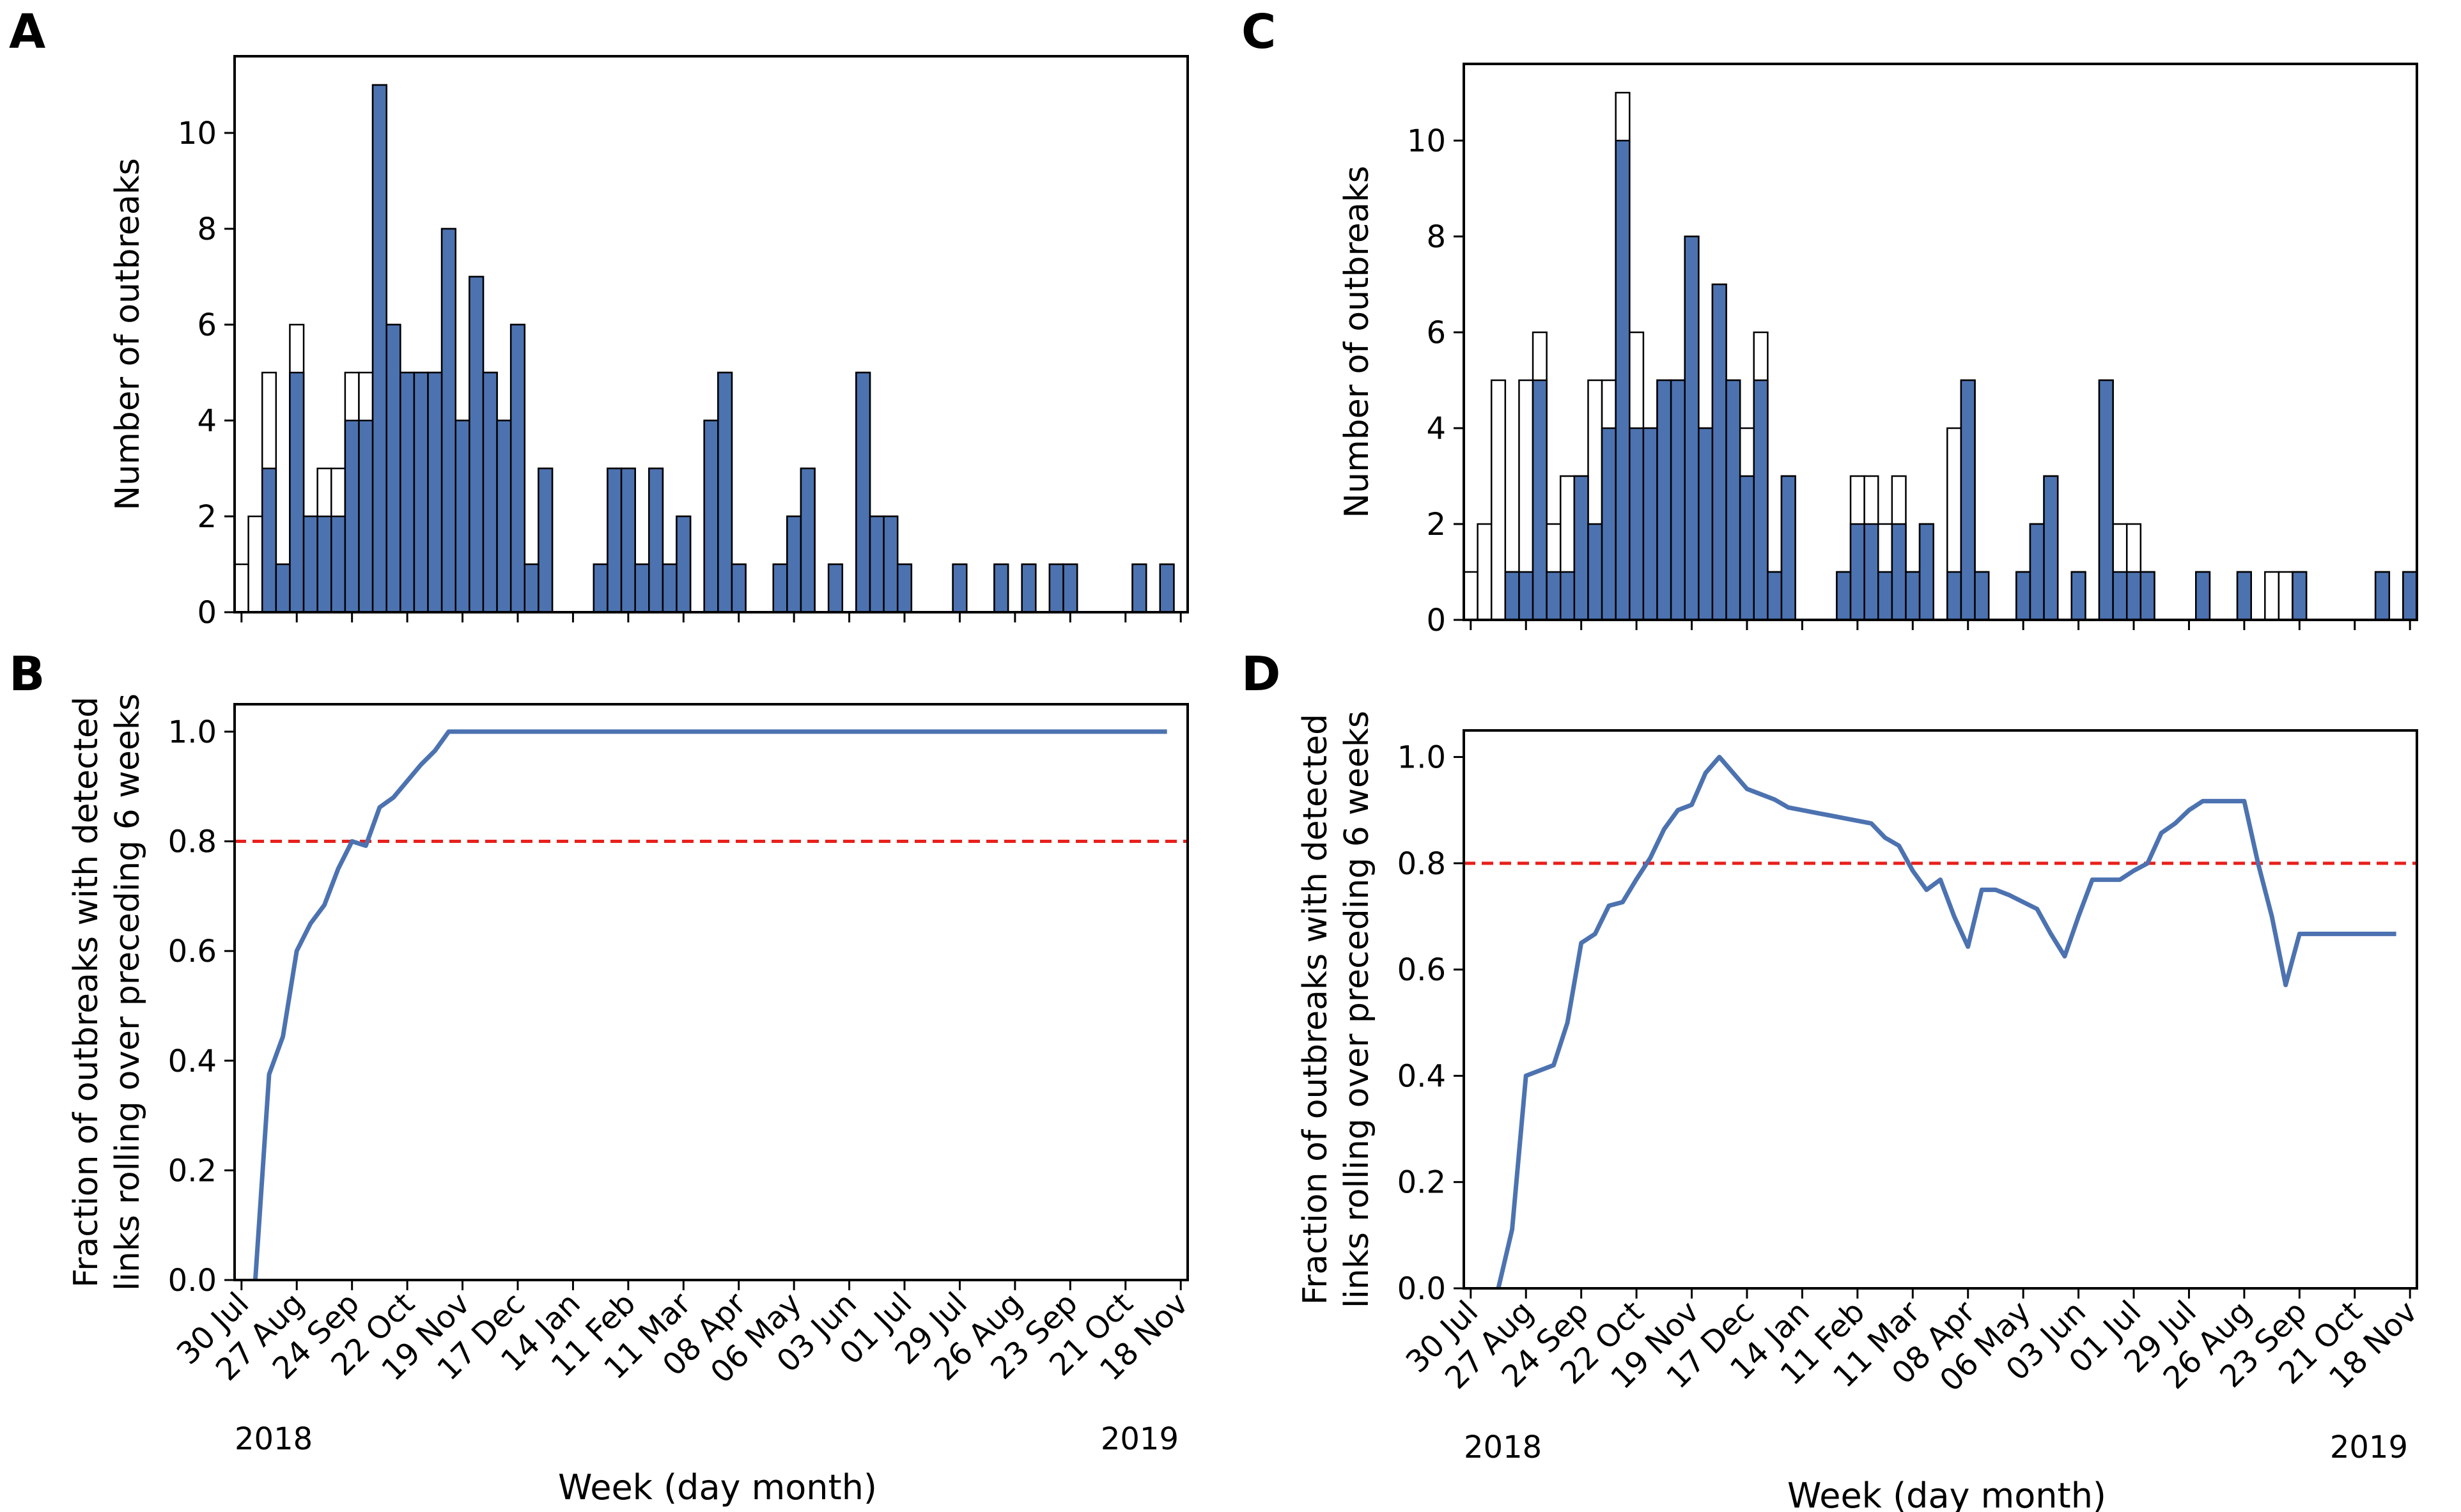  I want to click on panel-label-a: A, so click(27, 32).